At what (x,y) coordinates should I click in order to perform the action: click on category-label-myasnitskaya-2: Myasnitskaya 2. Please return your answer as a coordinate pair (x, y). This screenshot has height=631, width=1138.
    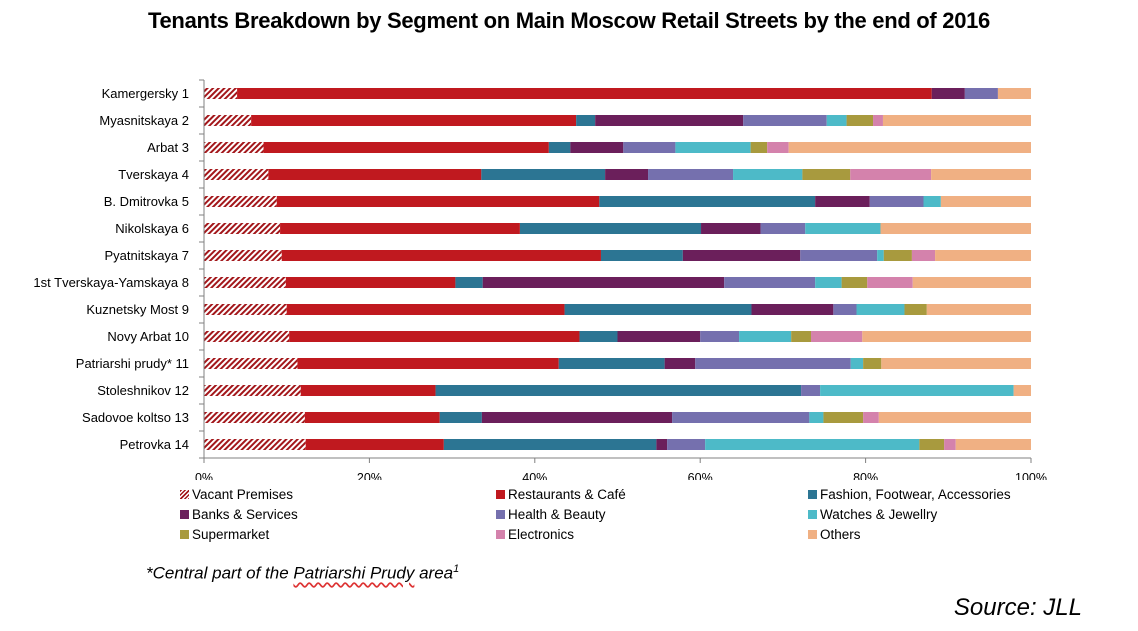
    Looking at the image, I should click on (144, 120).